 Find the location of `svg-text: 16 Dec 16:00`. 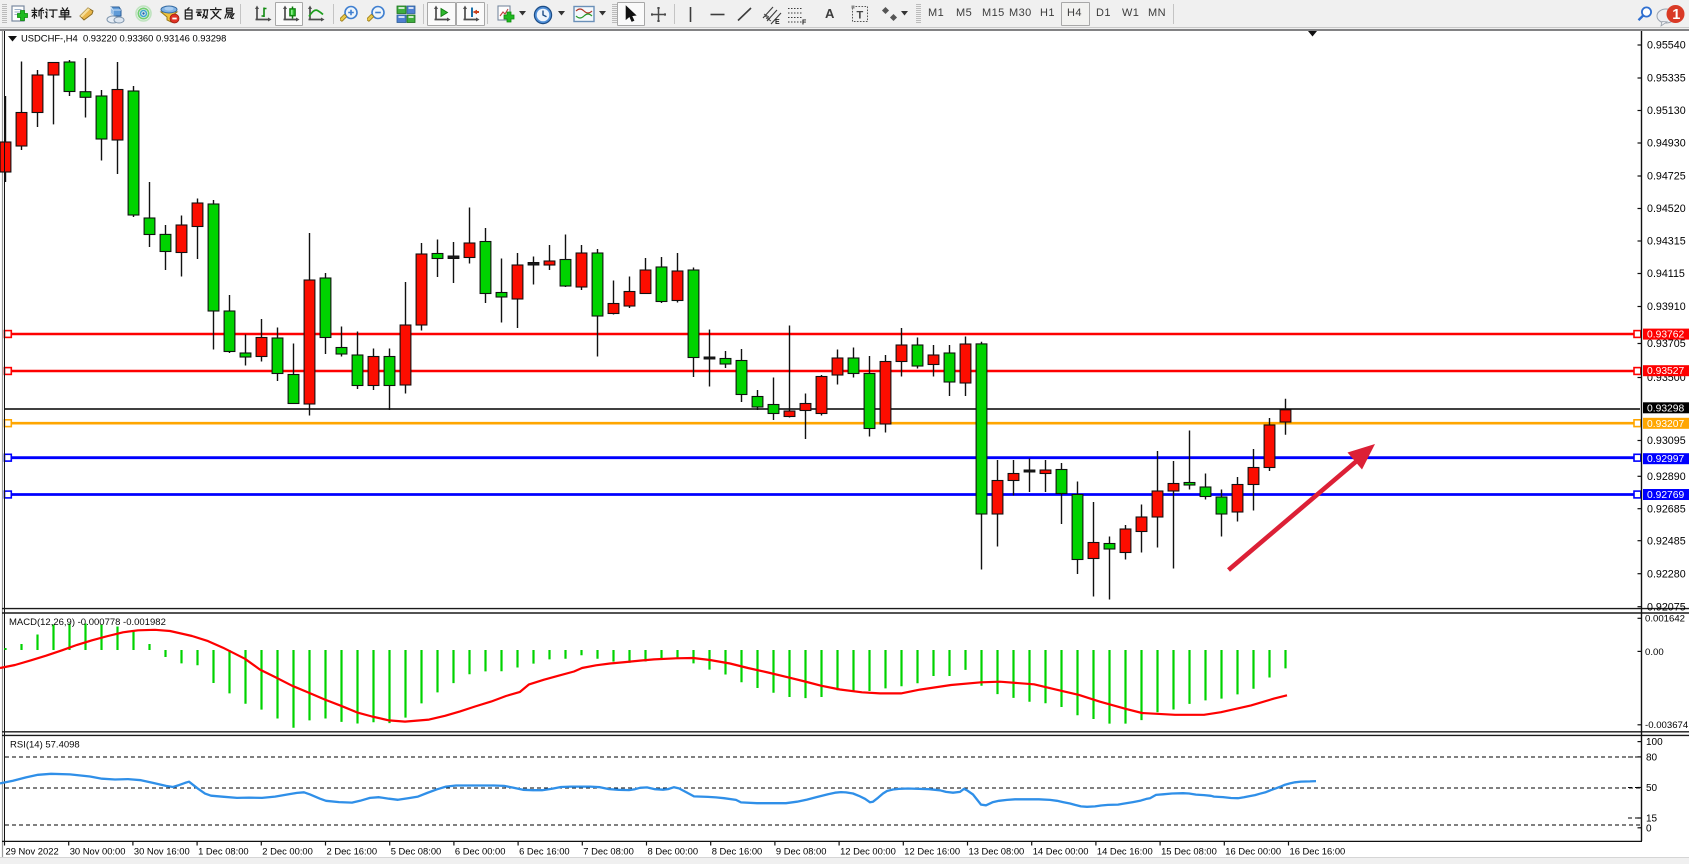

svg-text: 16 Dec 16:00 is located at coordinates (1318, 851).